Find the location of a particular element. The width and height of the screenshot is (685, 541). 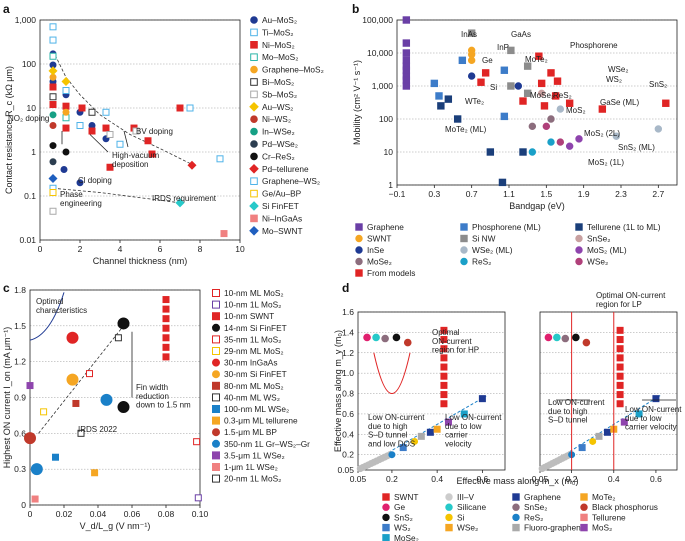

y-tick-label: 1.4 is located at coordinates (348, 332).